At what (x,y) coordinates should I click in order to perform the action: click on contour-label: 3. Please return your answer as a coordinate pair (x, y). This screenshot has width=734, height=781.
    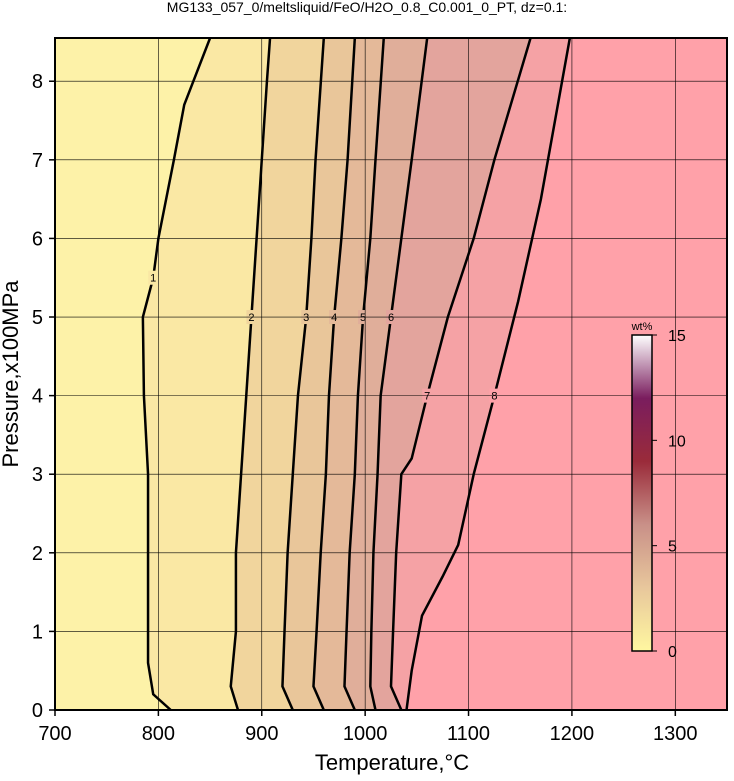
    Looking at the image, I should click on (306, 318).